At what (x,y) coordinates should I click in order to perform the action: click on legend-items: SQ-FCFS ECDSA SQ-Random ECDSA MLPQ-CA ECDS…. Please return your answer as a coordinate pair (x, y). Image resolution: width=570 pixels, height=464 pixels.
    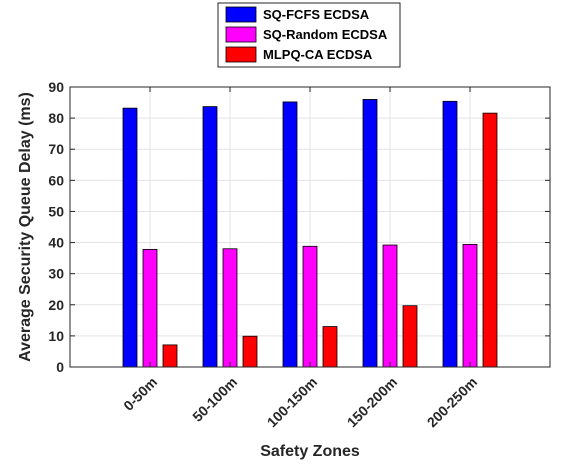
    Looking at the image, I should click on (306, 34).